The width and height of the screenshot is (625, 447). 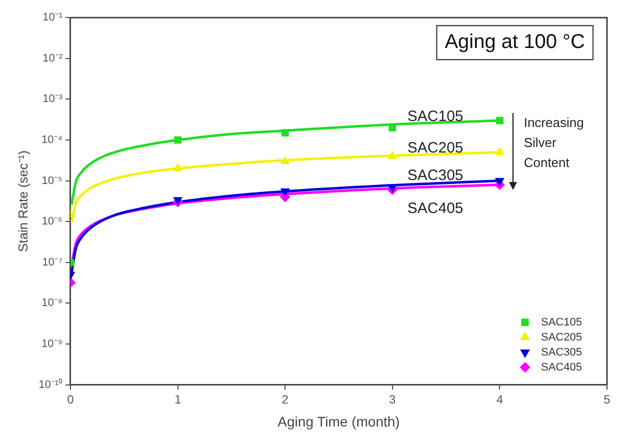 What do you see at coordinates (52, 180) in the screenshot?
I see `y-tick-label: 10⁻⁵` at bounding box center [52, 180].